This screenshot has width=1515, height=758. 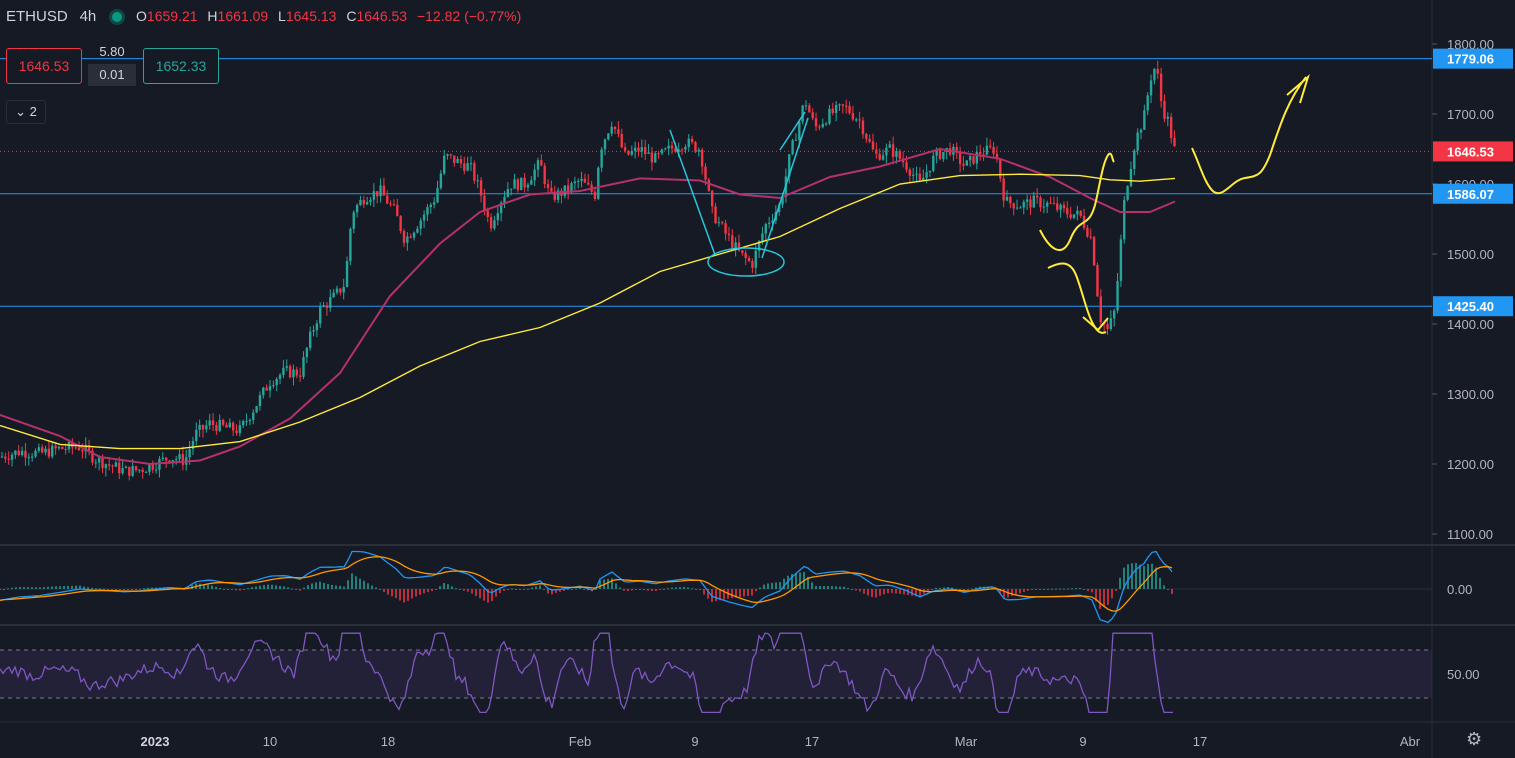 I want to click on hline-price-label: 1425.40, so click(x=1470, y=306).